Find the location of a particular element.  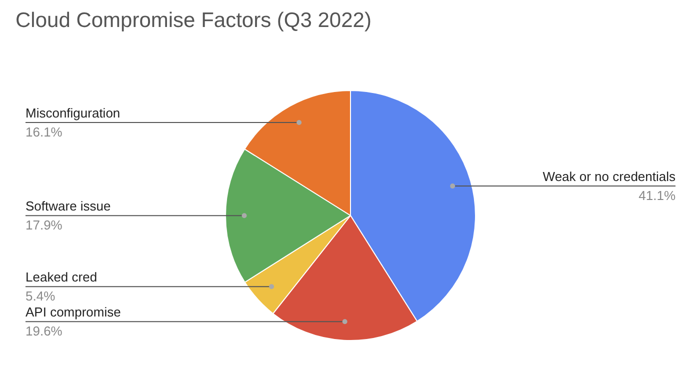

slice-label: Weak or no credentials is located at coordinates (609, 176).